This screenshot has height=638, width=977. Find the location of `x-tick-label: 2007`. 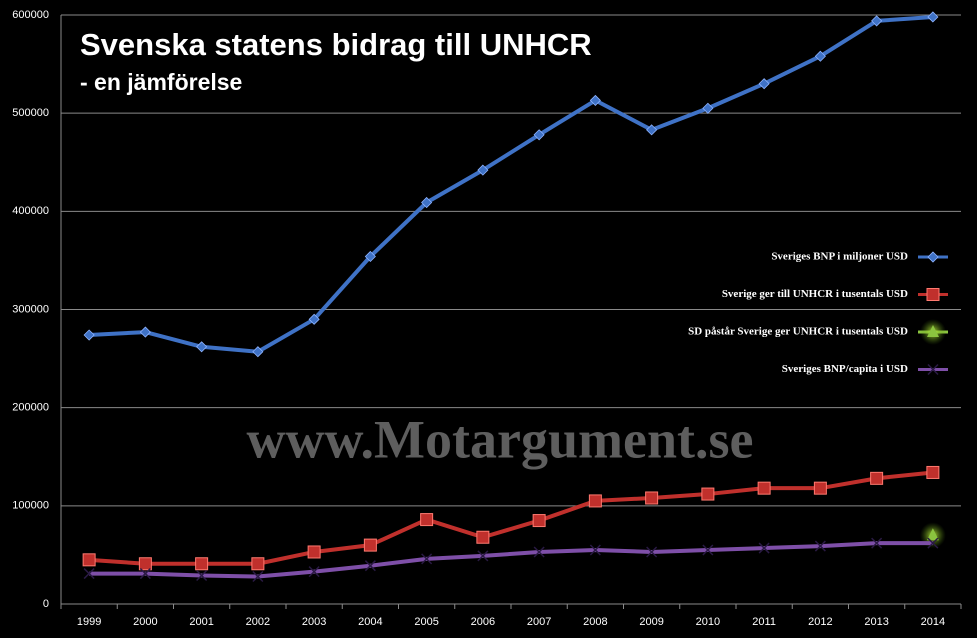

x-tick-label: 2007 is located at coordinates (539, 622).